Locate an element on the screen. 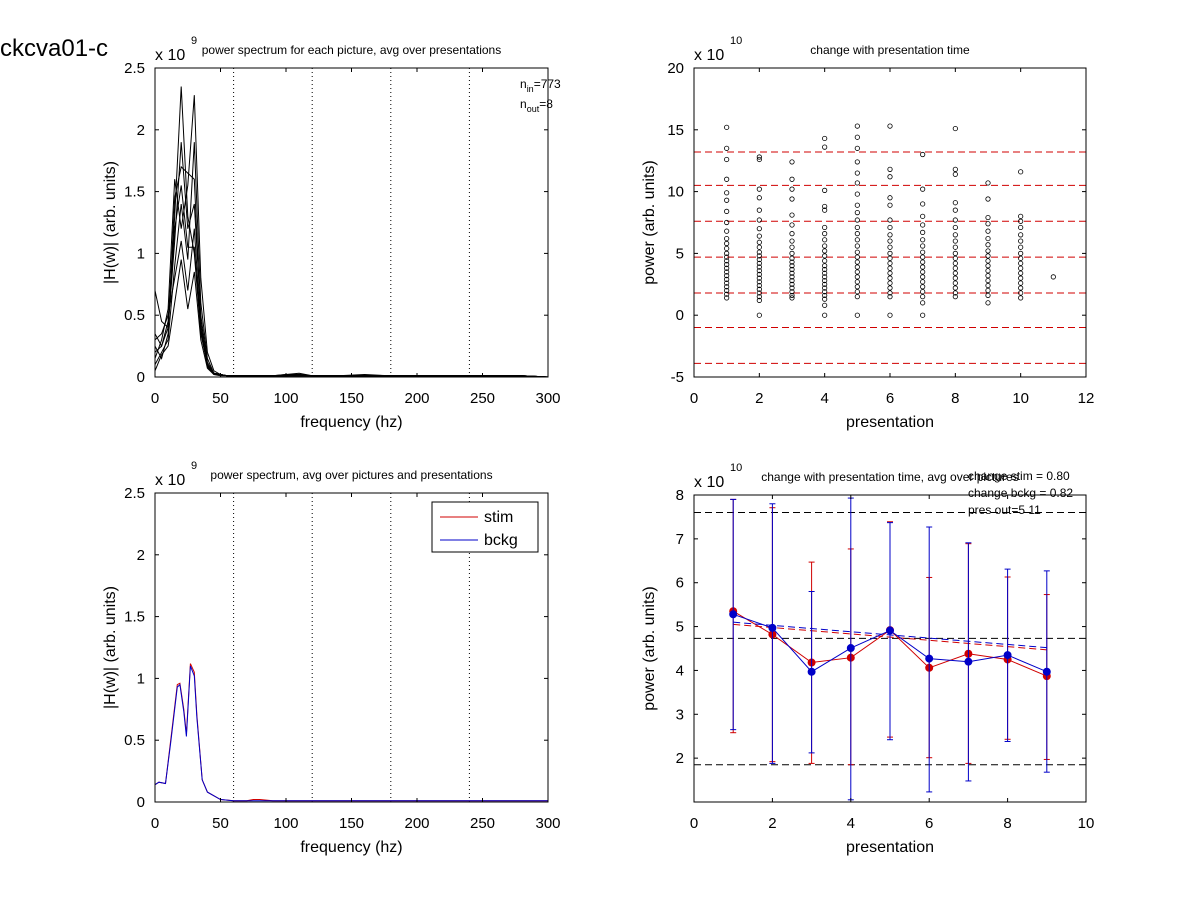 This screenshot has width=1200, height=901. br-x-tick-label: 4 is located at coordinates (851, 823).